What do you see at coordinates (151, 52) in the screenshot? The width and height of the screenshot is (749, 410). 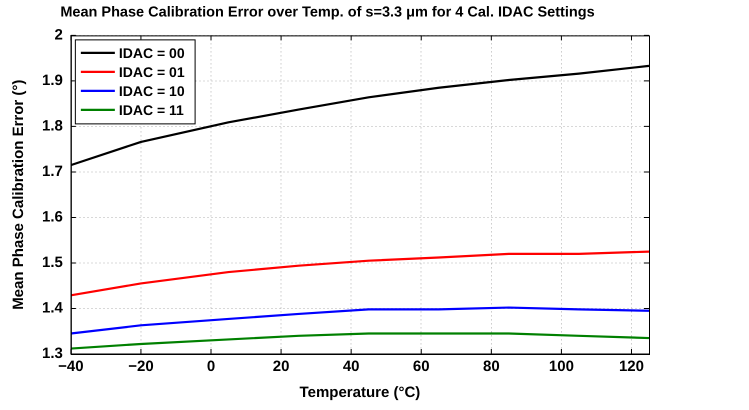 I see `legend-label: IDAC = 00` at bounding box center [151, 52].